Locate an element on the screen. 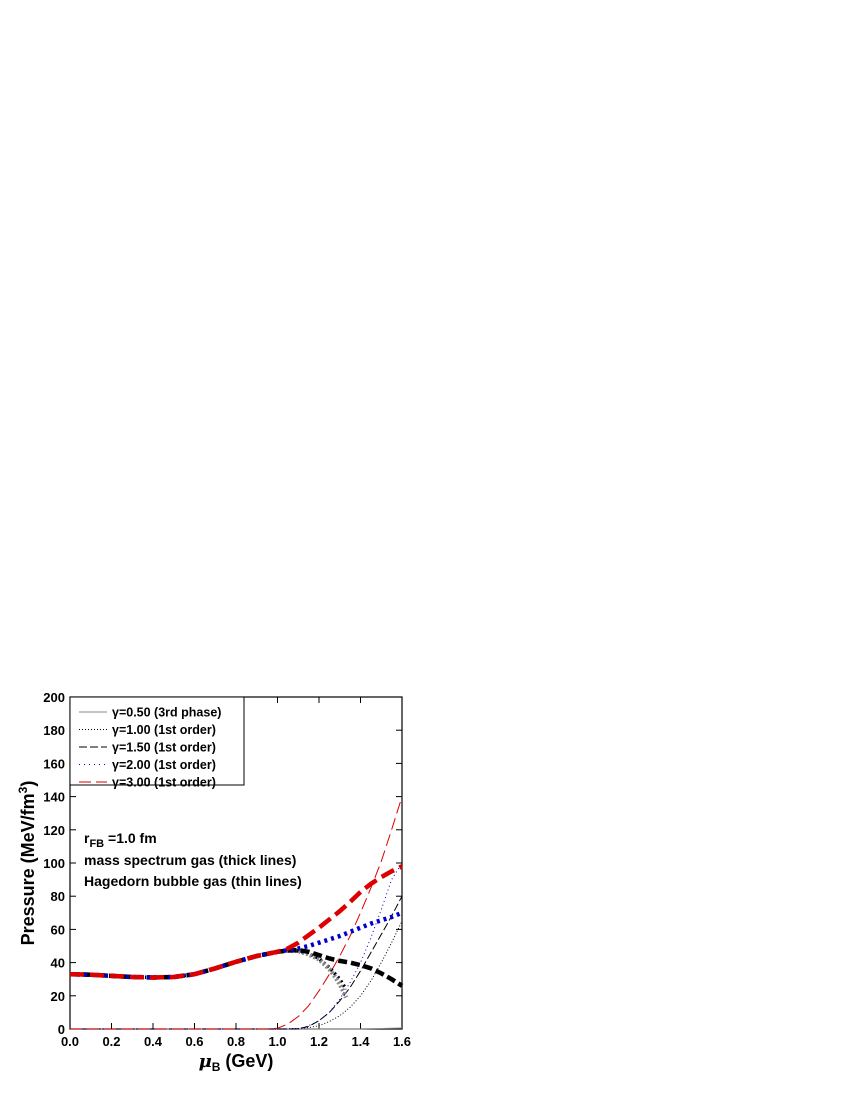 The height and width of the screenshot is (1100, 850). annotation-radius: rFB =1.0 fm is located at coordinates (120, 840).